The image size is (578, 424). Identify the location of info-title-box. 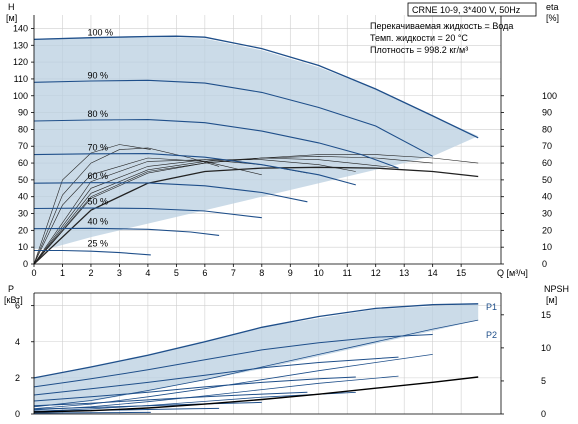
(472, 9).